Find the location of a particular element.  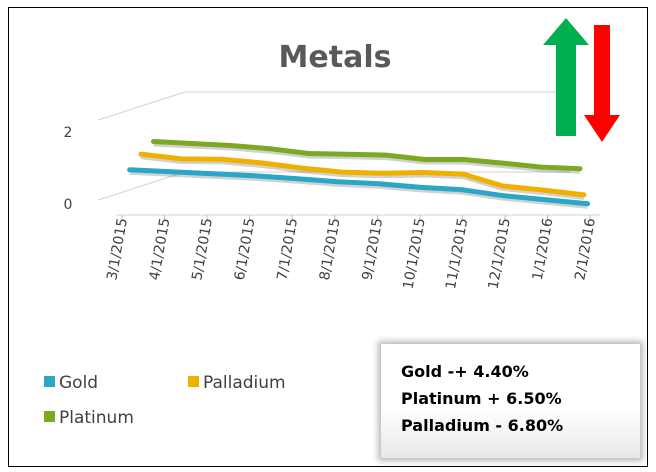

x-tick-label: 1/1/2016 is located at coordinates (543, 249).